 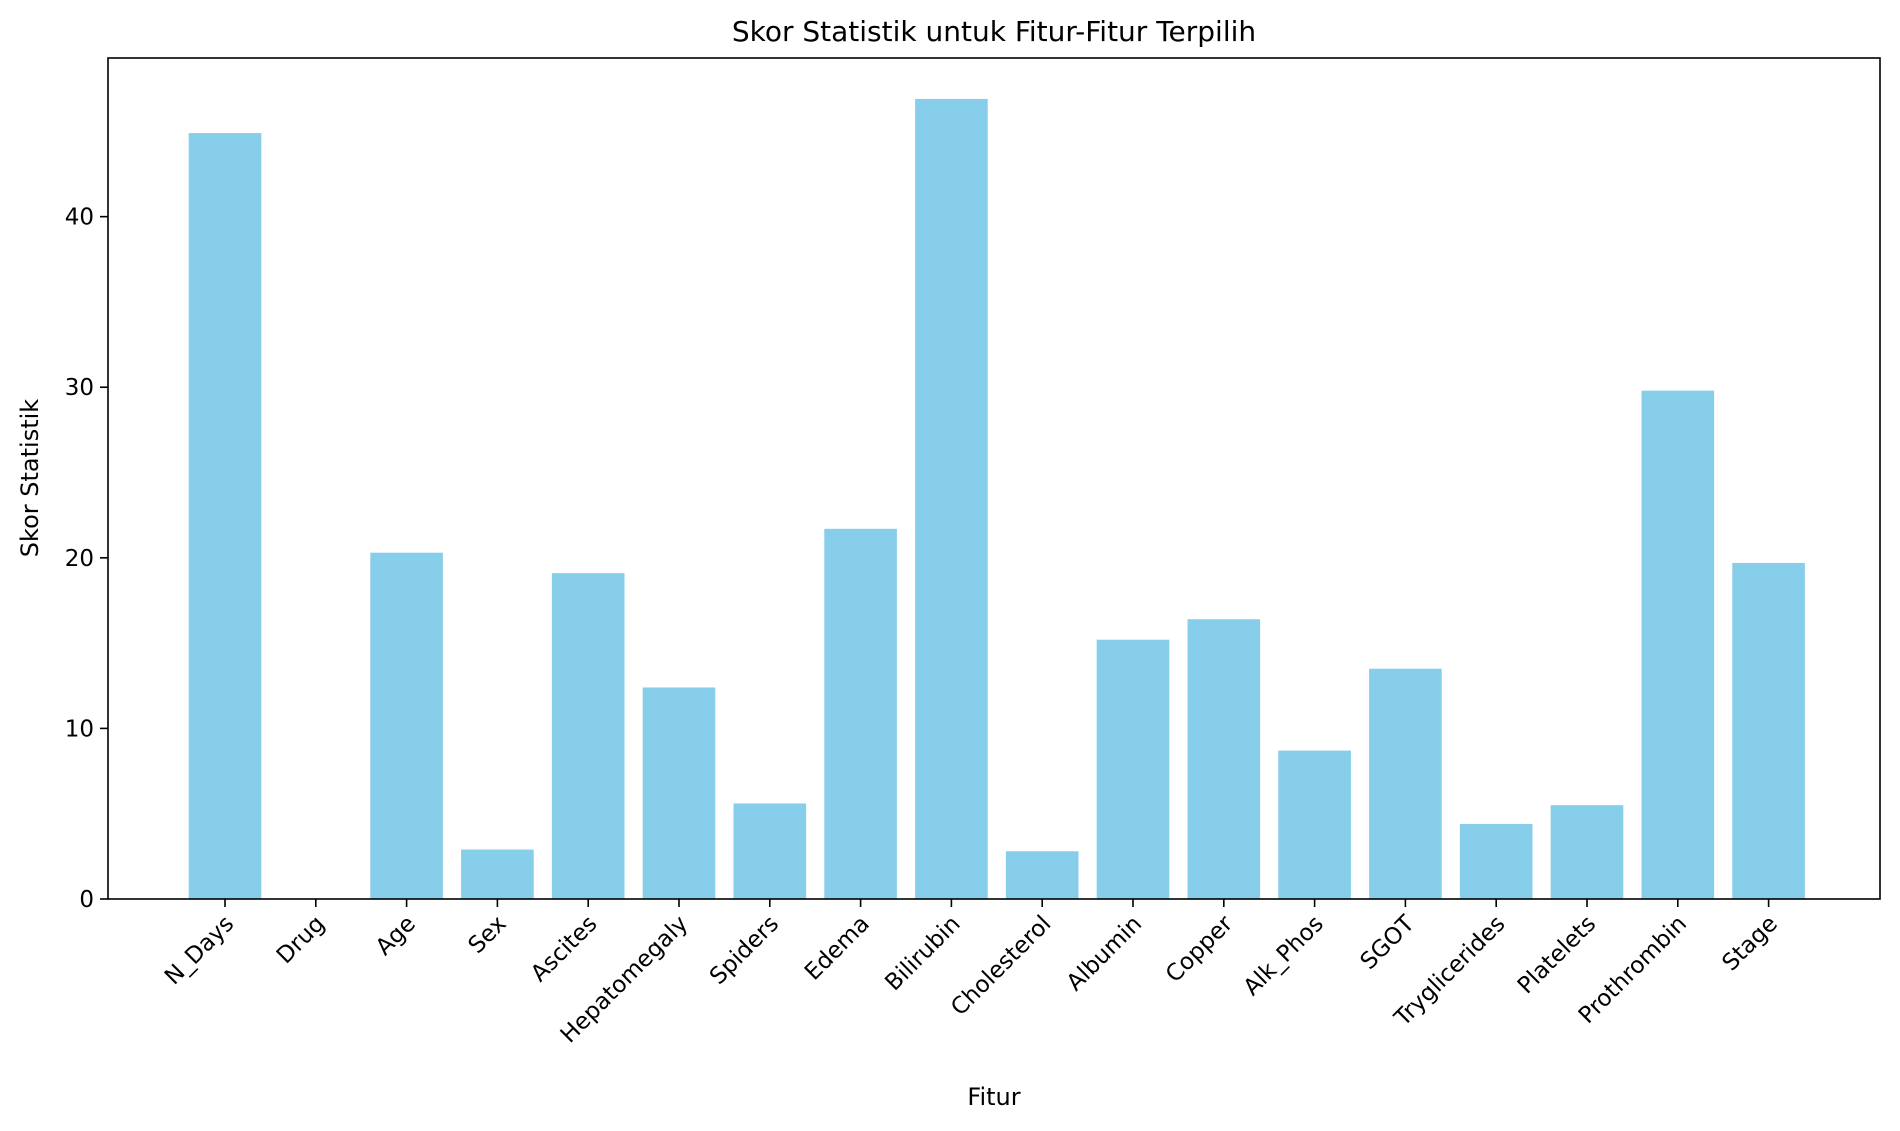 I want to click on x-tick-label-sex: Sex, so click(x=488, y=935).